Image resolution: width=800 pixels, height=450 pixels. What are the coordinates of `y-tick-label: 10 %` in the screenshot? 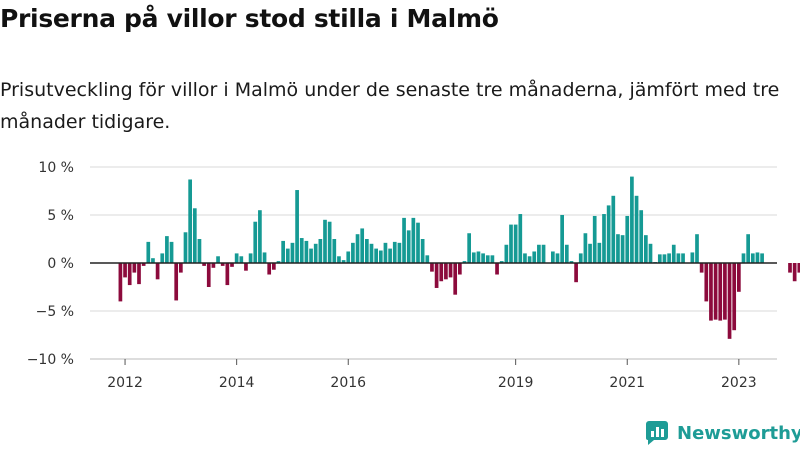 It's located at (56, 168).